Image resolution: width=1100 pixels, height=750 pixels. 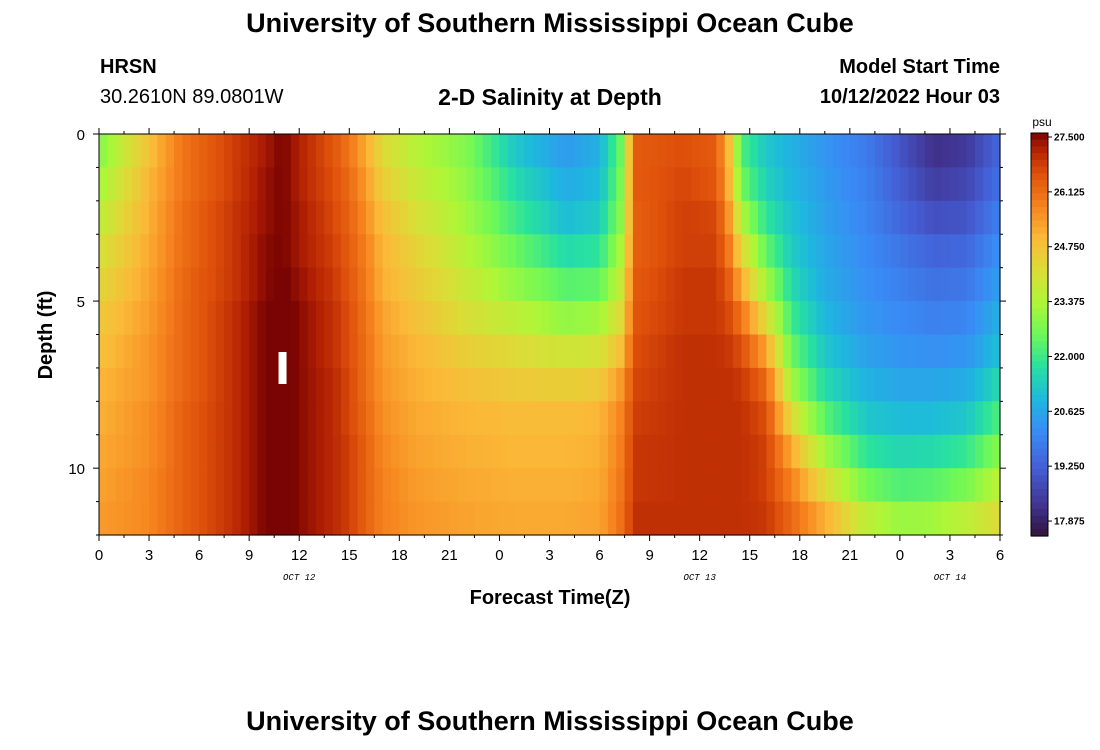 I want to click on model-start-label: Model Start Time, so click(x=919, y=67).